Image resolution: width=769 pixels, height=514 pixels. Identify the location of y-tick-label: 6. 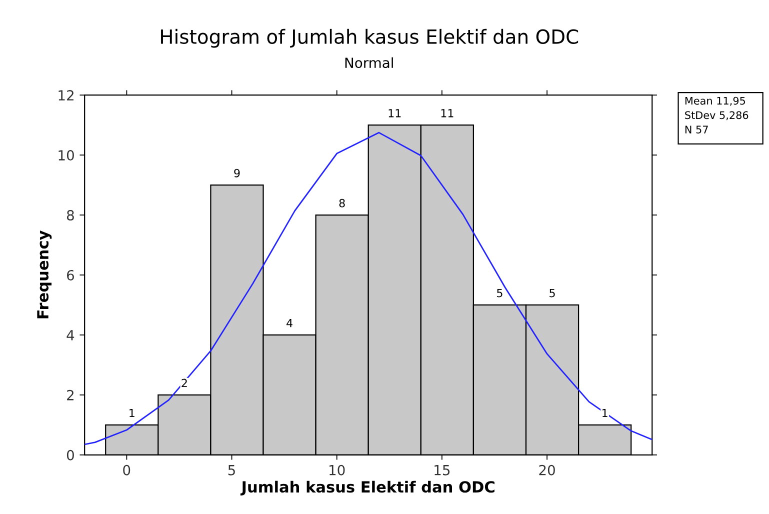
(70, 275).